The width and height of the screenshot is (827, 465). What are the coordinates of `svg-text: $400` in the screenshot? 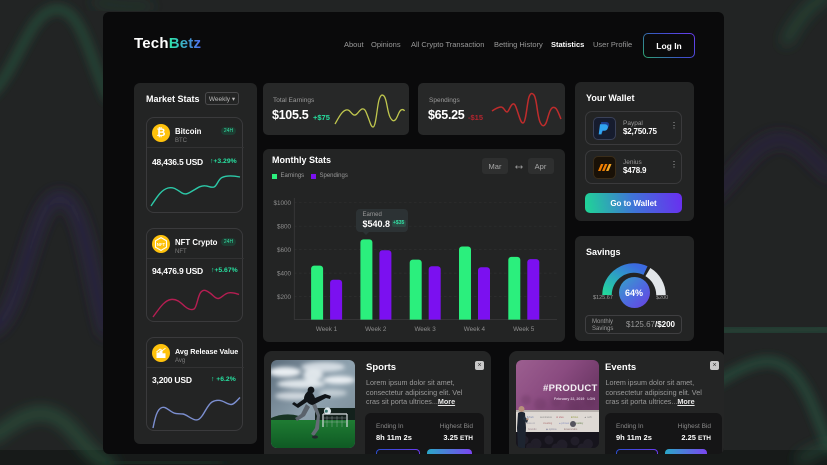 It's located at (284, 274).